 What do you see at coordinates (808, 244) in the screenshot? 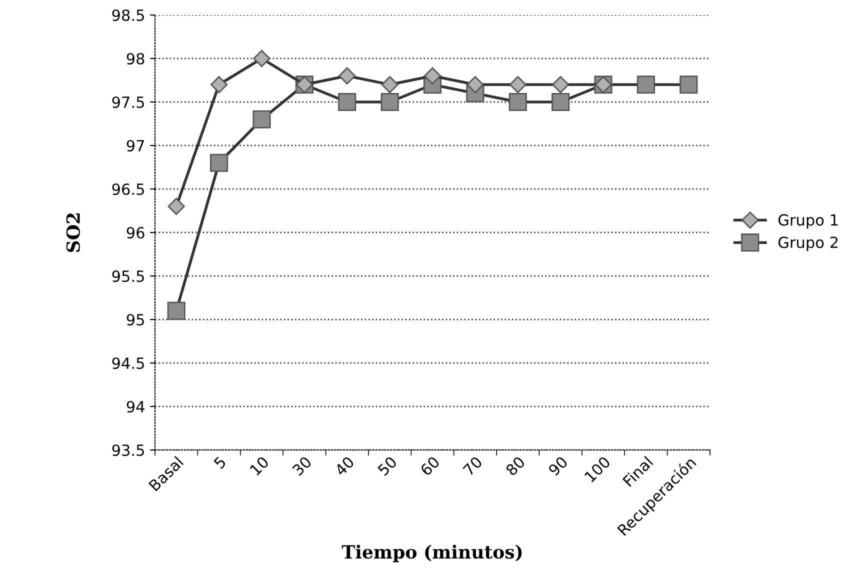
I see `legend-label: Grupo 2` at bounding box center [808, 244].